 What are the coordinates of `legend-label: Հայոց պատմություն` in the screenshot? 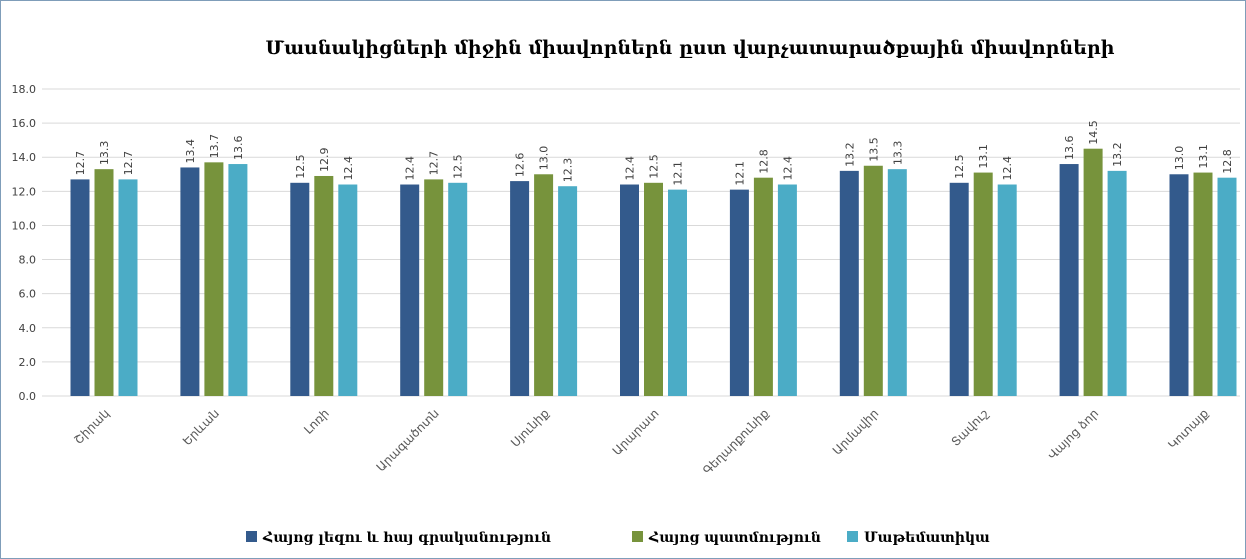 It's located at (734, 538).